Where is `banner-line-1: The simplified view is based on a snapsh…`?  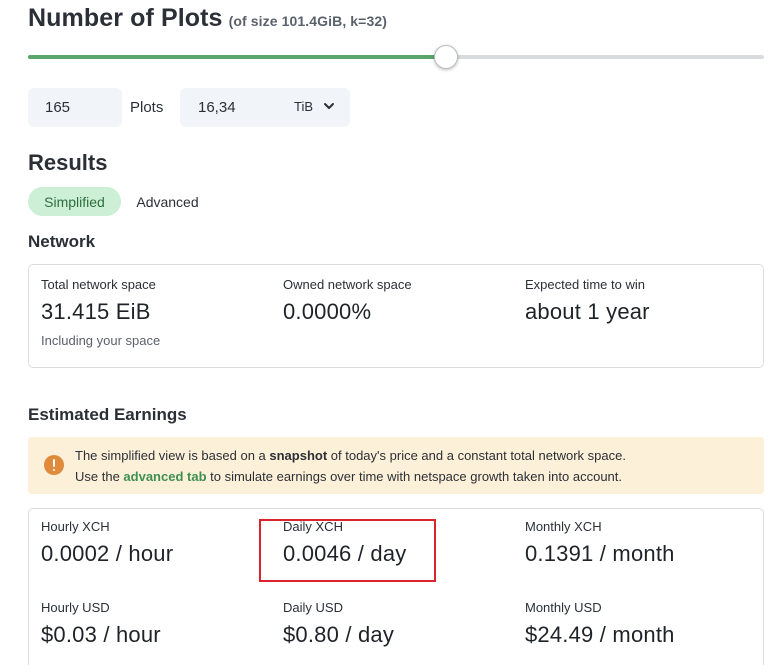 banner-line-1: The simplified view is based on a snapsh… is located at coordinates (350, 455).